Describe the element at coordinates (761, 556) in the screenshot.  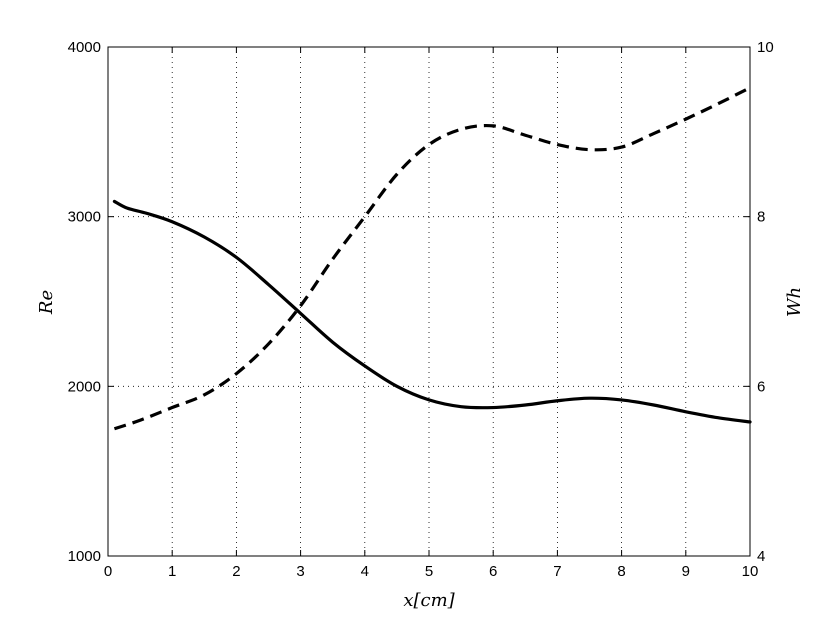
I see `y-right-tick-label: 4` at that location.